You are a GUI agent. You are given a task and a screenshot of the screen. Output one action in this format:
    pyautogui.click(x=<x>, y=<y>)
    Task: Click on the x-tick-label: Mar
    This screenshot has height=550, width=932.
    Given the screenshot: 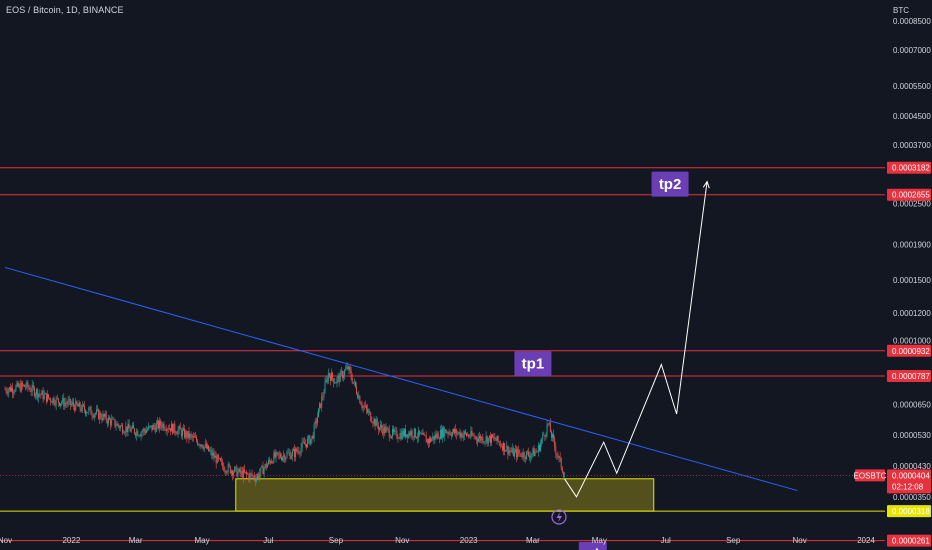 What is the action you would take?
    pyautogui.click(x=136, y=540)
    